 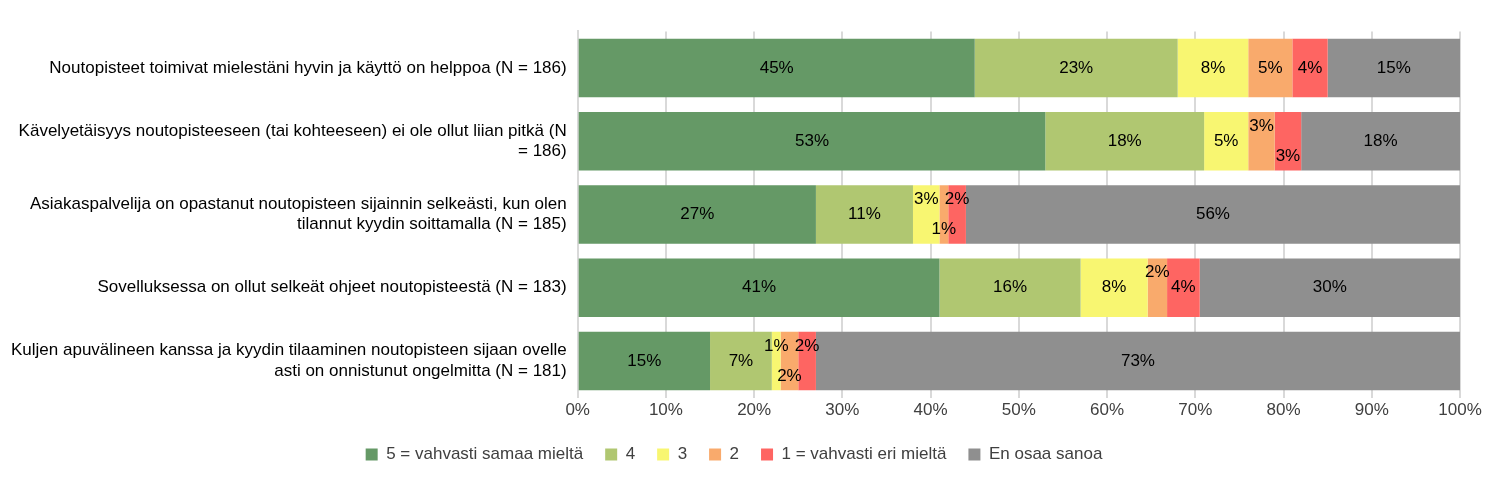 I want to click on x-tick-label: 30%, so click(x=842, y=410).